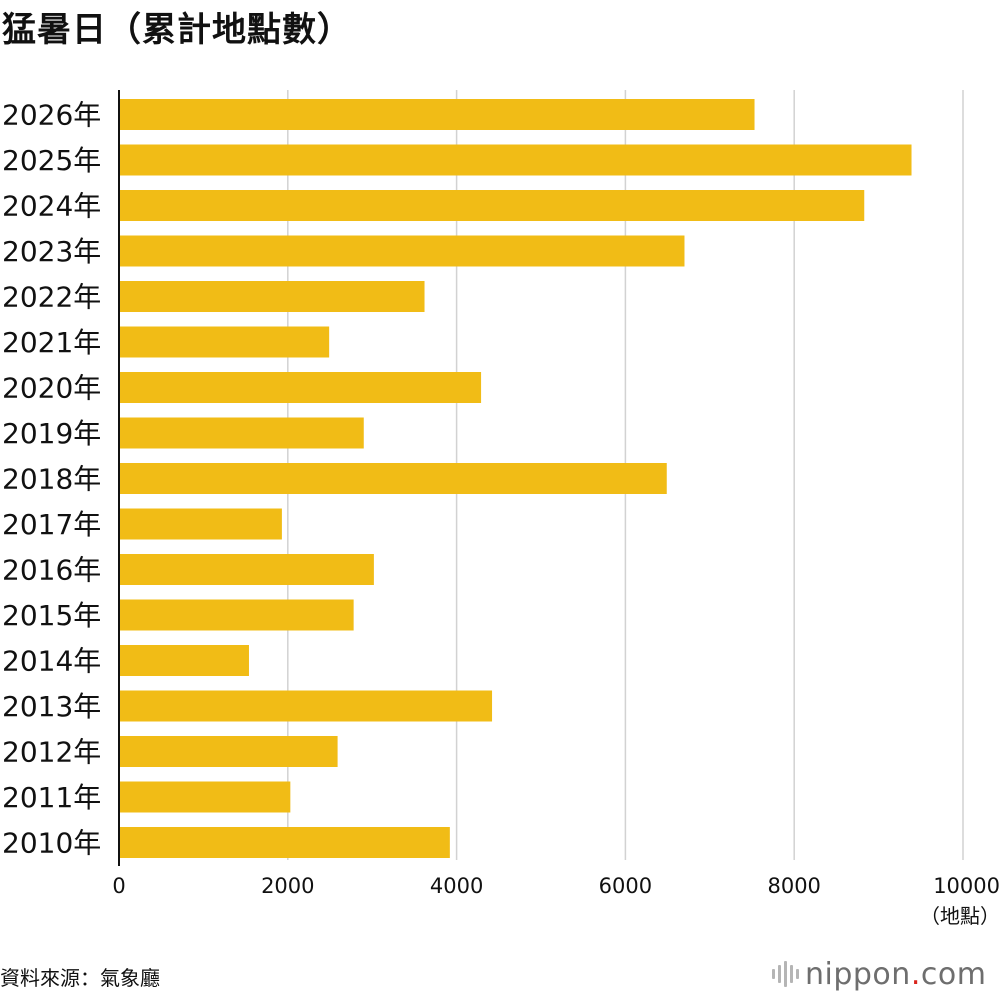 This screenshot has height=996, width=1000. Describe the element at coordinates (236, 615) in the screenshot. I see `bar-2015年` at that location.